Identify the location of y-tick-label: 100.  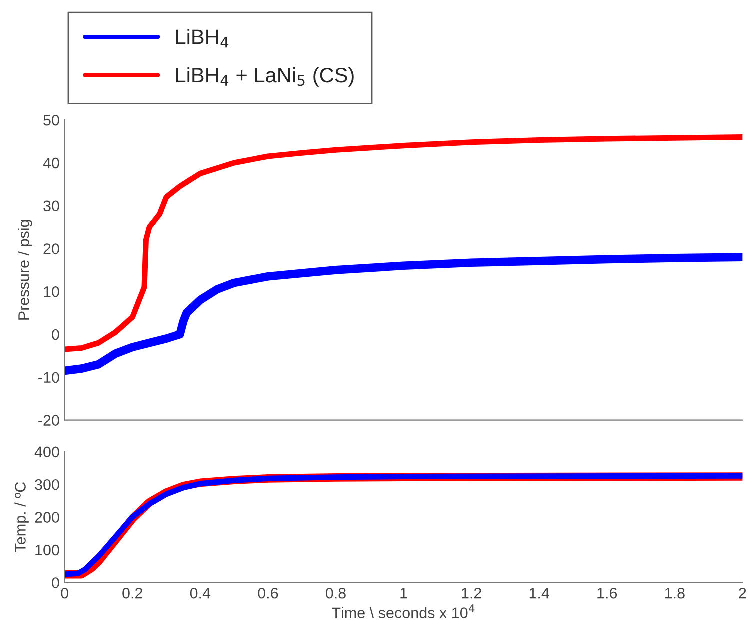
(48, 550).